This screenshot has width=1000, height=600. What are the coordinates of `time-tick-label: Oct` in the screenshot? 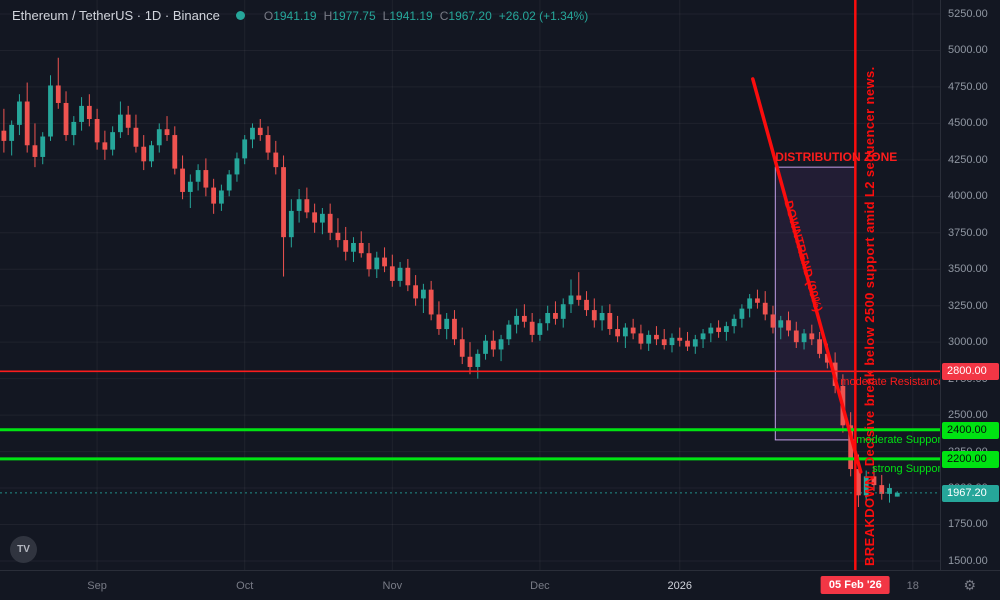 It's located at (245, 586).